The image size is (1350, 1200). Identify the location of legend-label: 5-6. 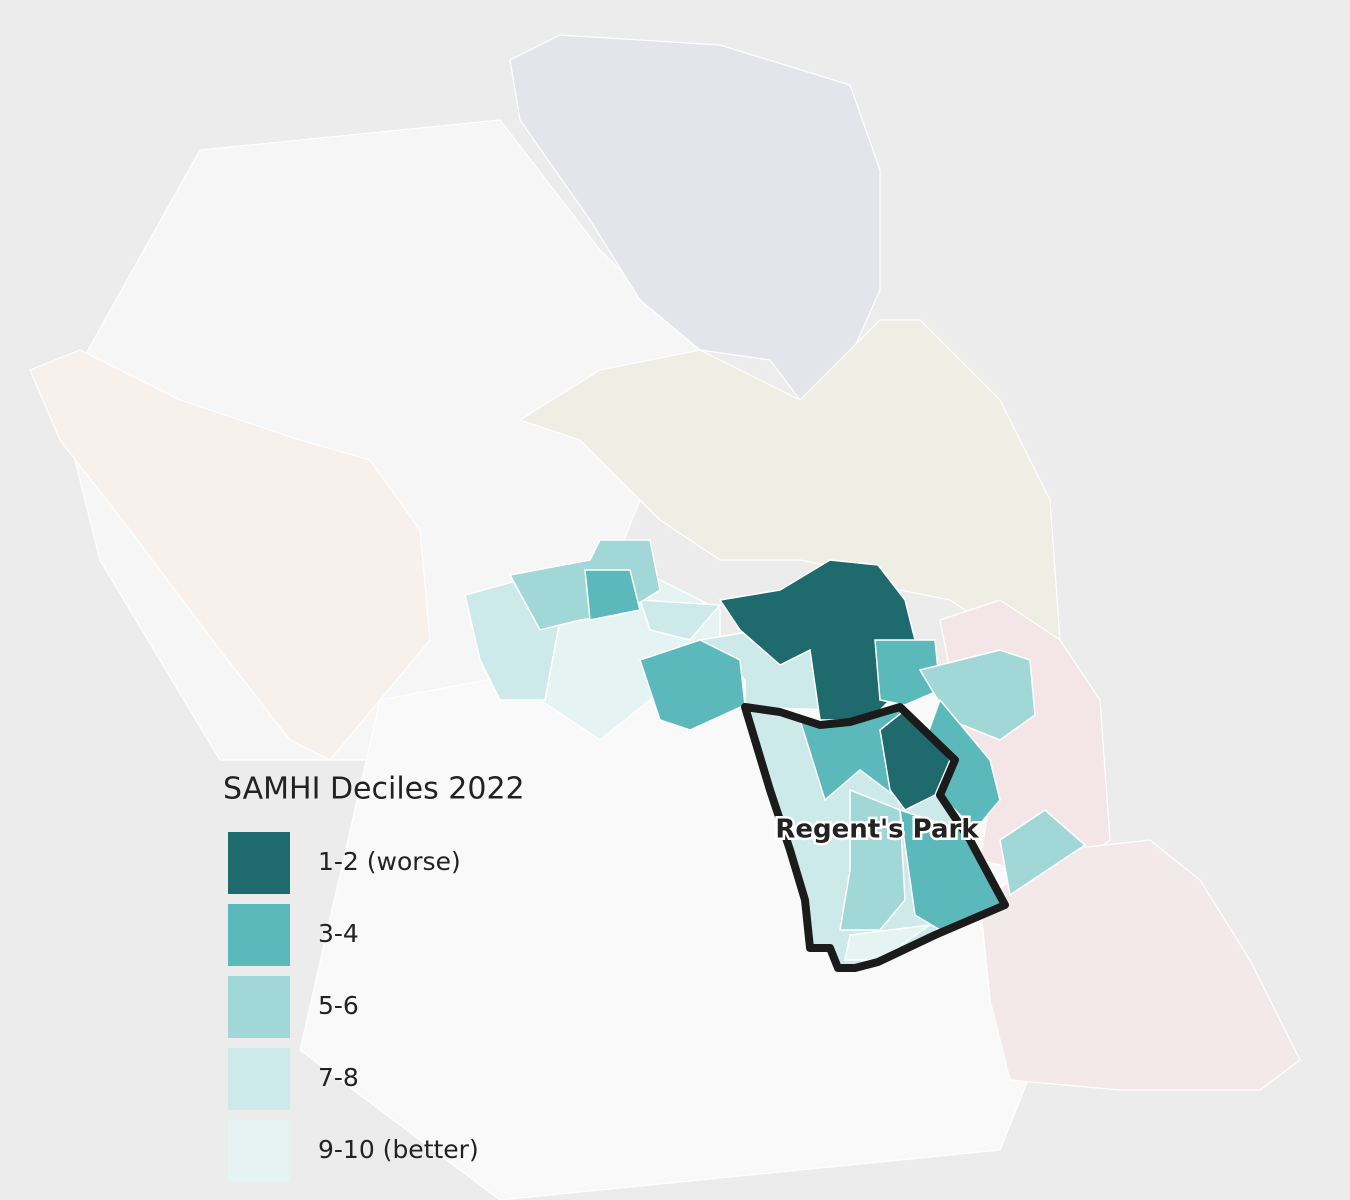
(338, 1005).